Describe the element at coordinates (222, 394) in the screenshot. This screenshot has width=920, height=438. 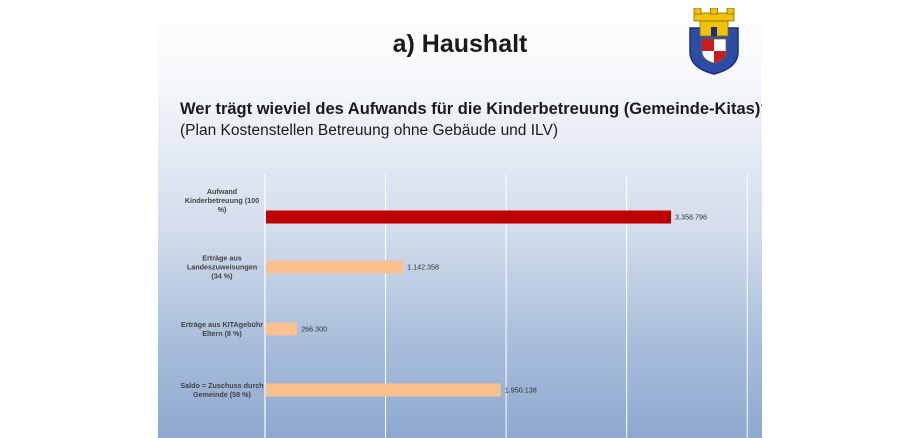
I see `category-label-line: Gemeinde (58 %)` at that location.